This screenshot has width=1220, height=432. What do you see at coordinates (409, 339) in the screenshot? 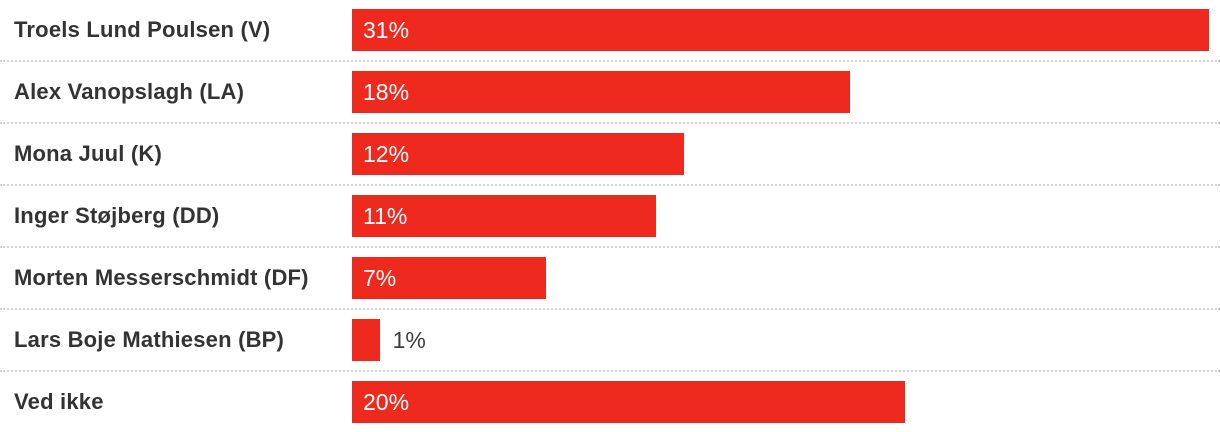
I see `value-label: 1%` at bounding box center [409, 339].